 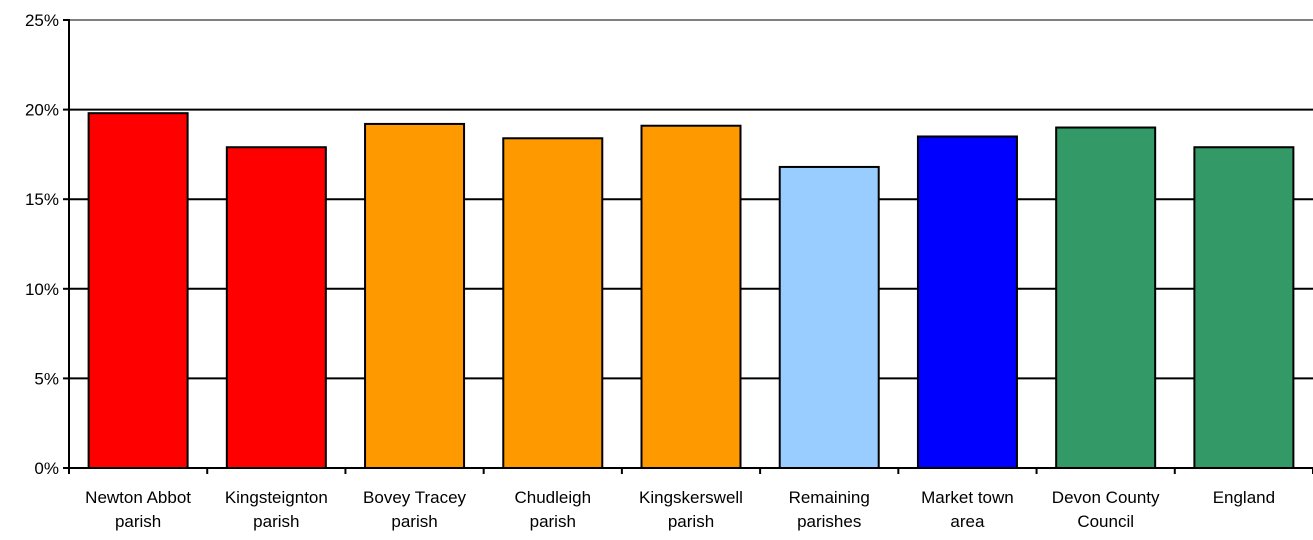 What do you see at coordinates (552, 497) in the screenshot?
I see `x-tick-label-line: Chudleigh` at bounding box center [552, 497].